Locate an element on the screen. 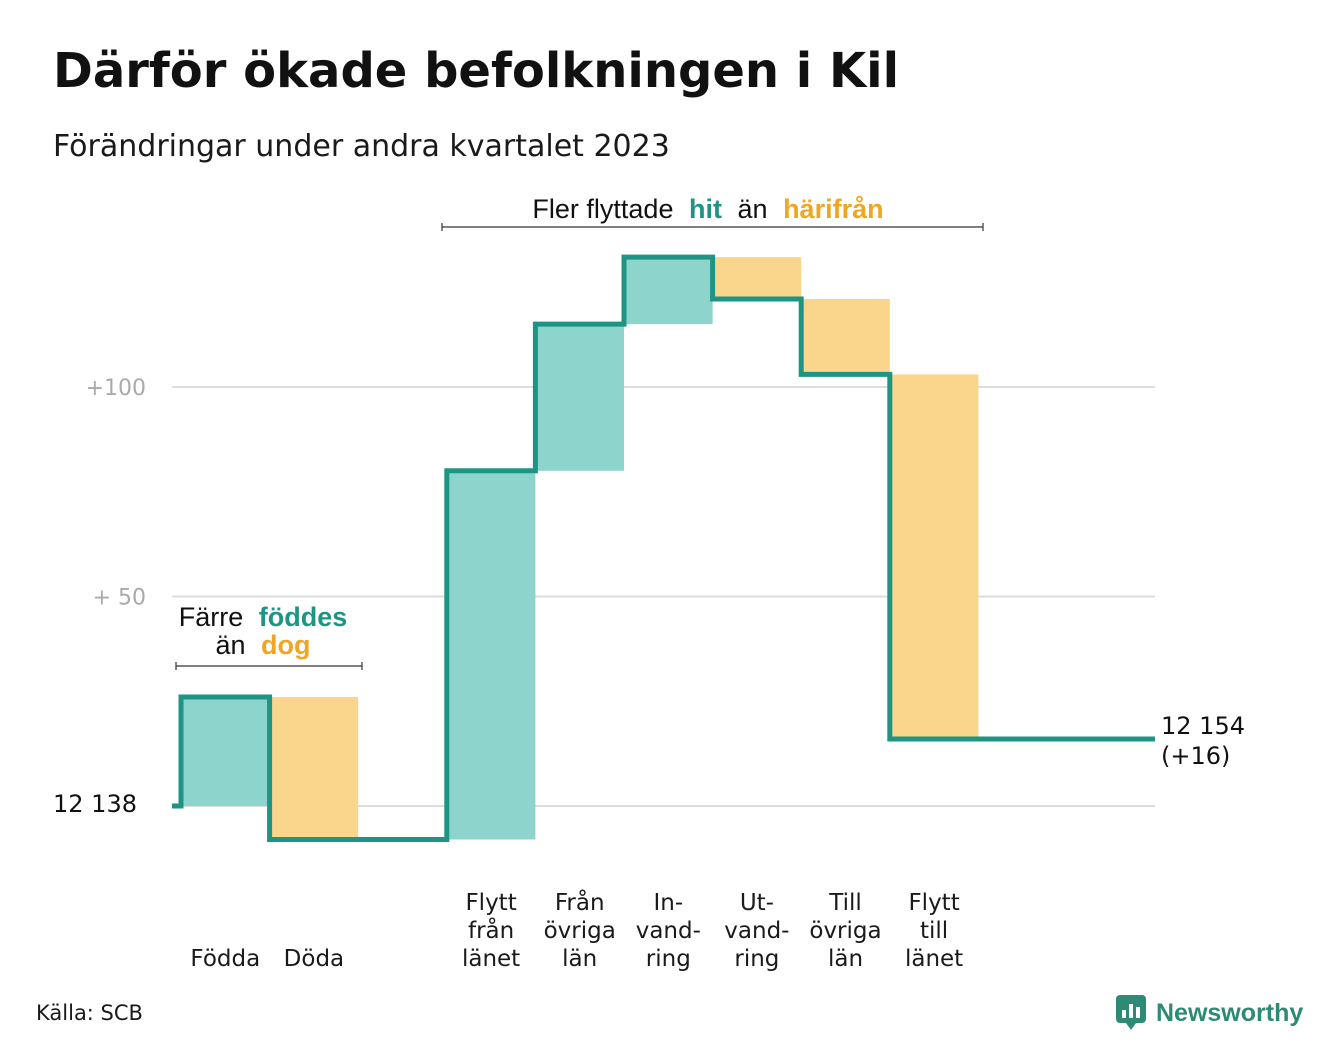 The image size is (1340, 1060). source-note: Källa: SCB is located at coordinates (89, 1013).